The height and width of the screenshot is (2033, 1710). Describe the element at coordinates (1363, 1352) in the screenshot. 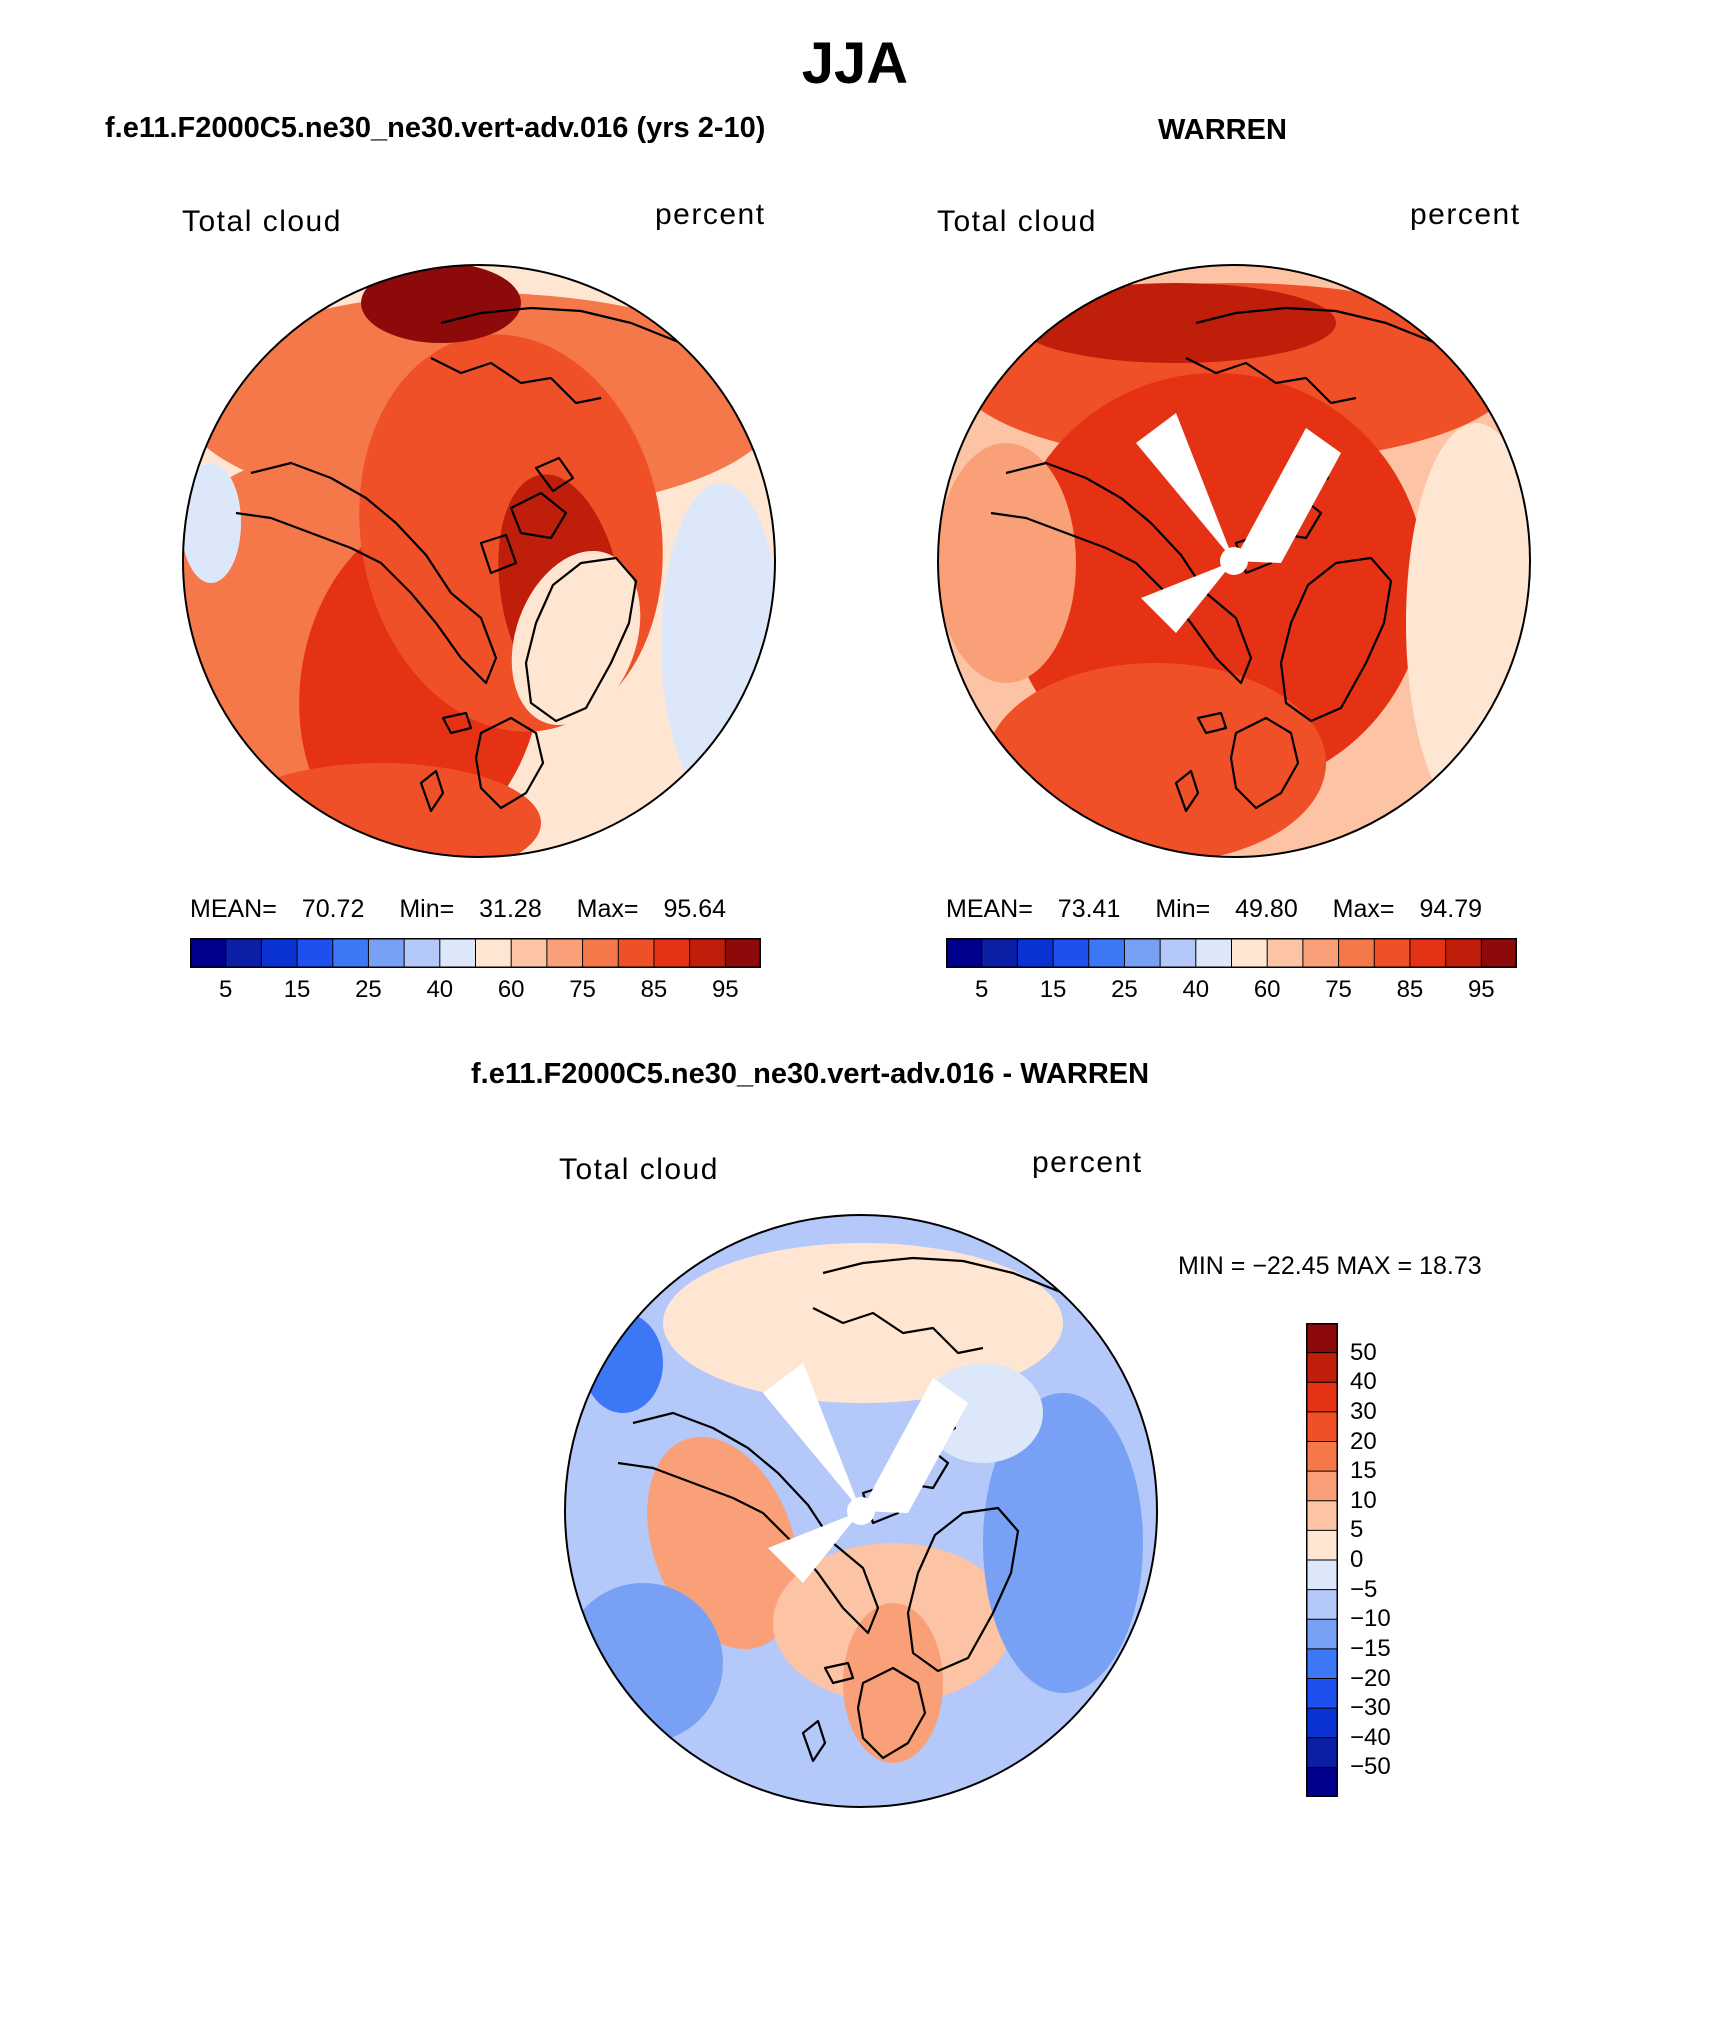

I see `colorbar-tick-label: 50` at that location.